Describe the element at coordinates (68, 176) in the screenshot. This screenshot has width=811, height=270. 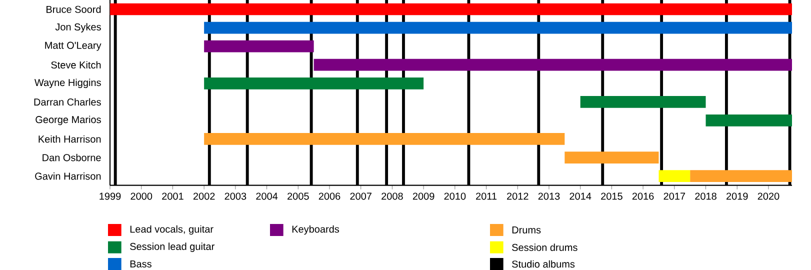
I see `y-tick-label: Gavin Harrison` at that location.